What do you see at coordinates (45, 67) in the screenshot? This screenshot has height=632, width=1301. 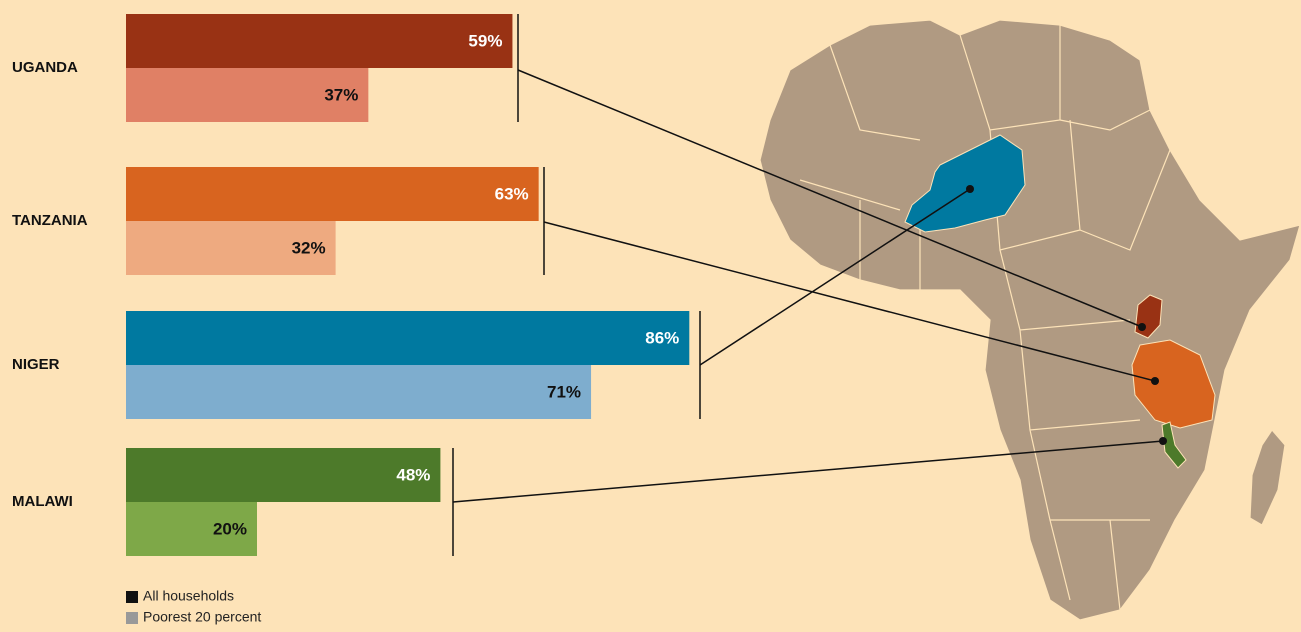 I see `category-label: UGANDA` at bounding box center [45, 67].